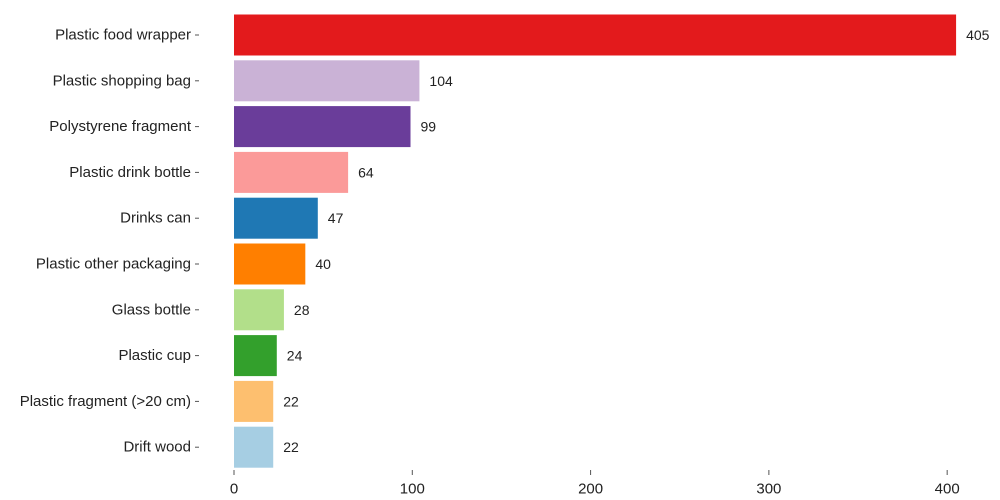  I want to click on value-label-glass-bottle: 28, so click(302, 310).